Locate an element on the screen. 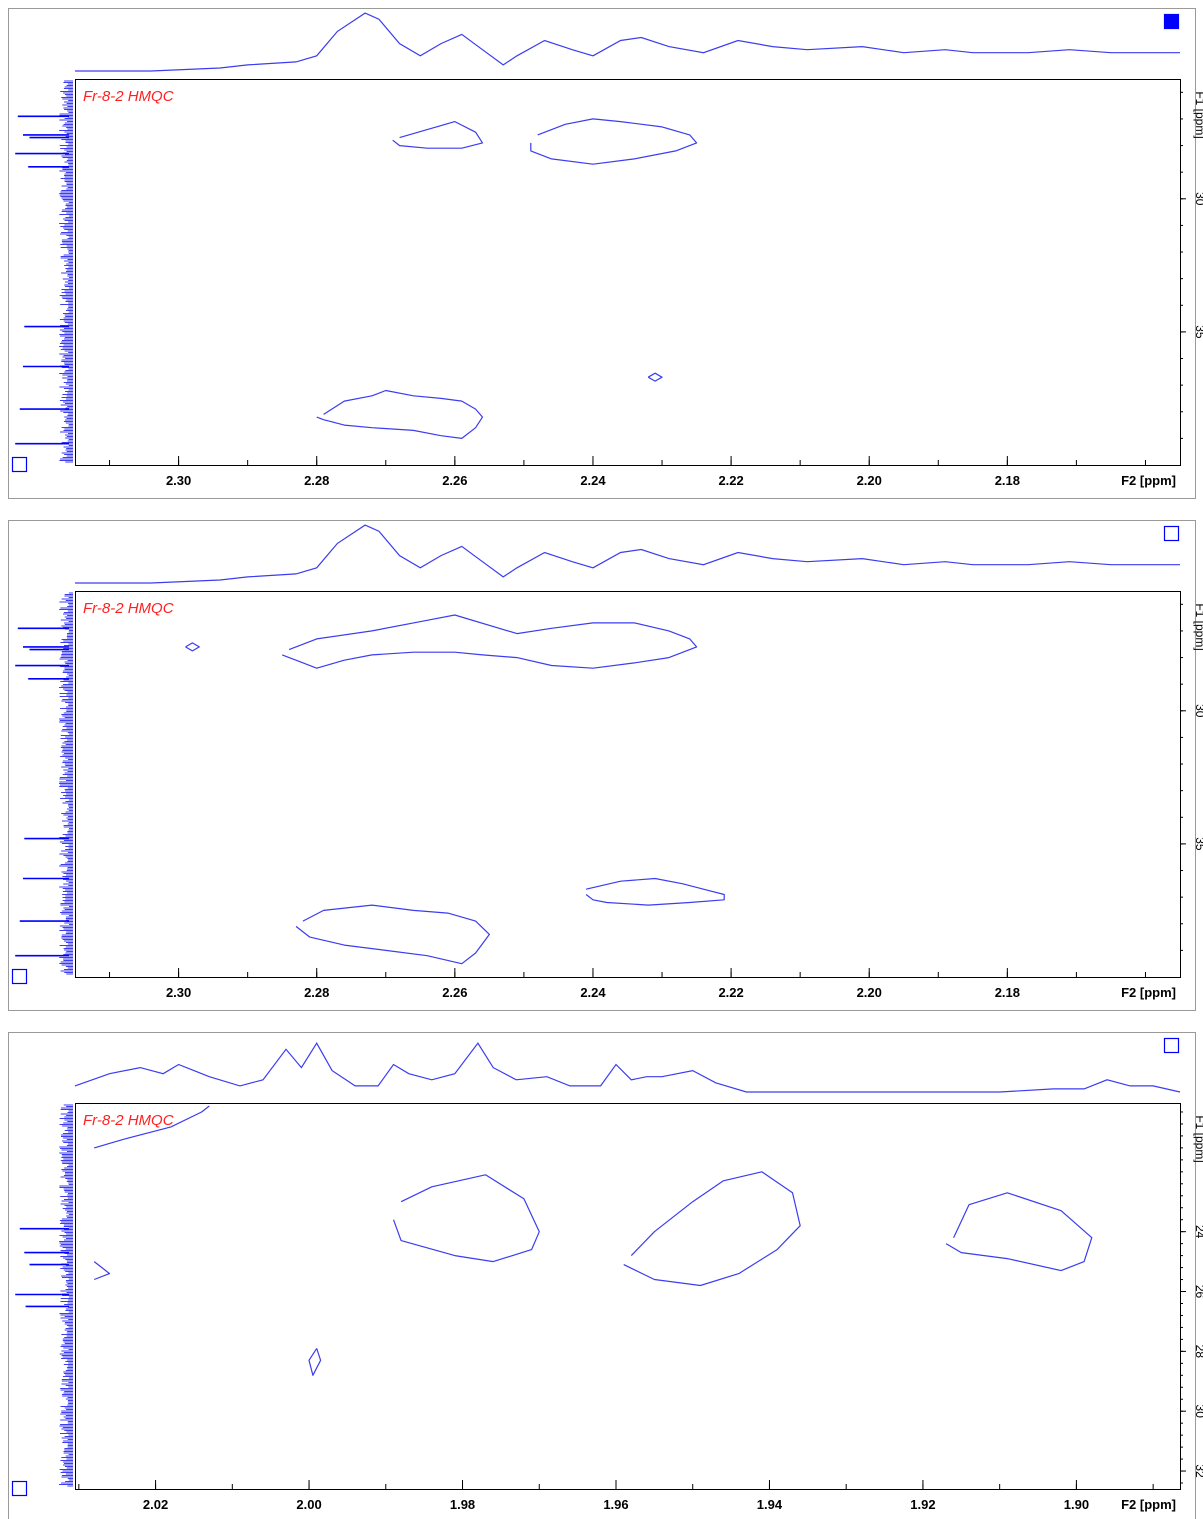 The image size is (1203, 1519). y-tick-label: 32 is located at coordinates (1198, 1471).